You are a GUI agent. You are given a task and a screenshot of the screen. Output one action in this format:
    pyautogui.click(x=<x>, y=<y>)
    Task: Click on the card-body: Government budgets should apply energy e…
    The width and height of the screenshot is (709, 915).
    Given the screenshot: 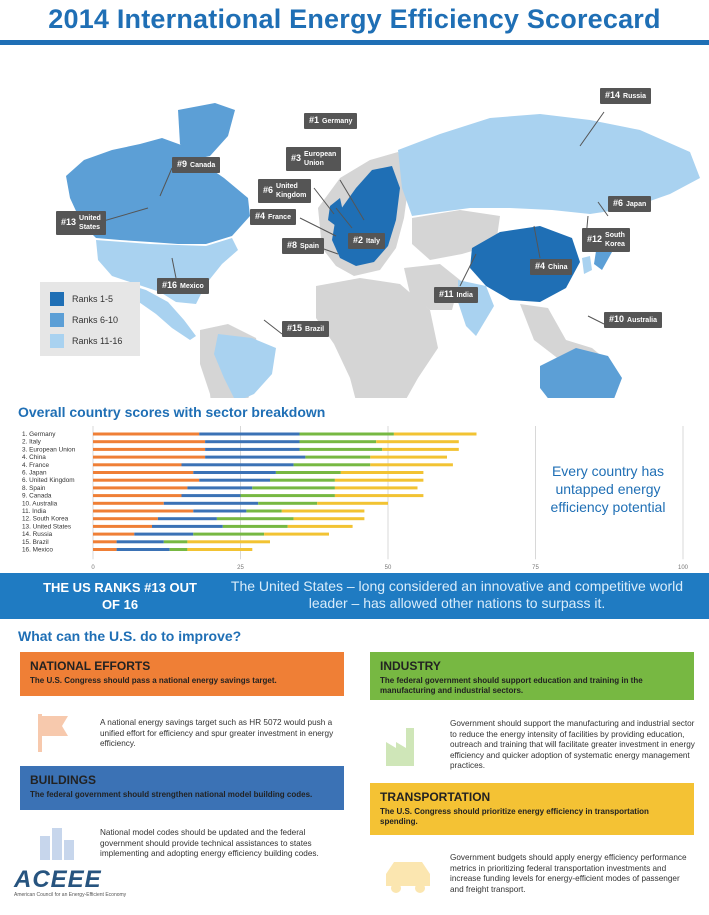 What is the action you would take?
    pyautogui.click(x=568, y=873)
    